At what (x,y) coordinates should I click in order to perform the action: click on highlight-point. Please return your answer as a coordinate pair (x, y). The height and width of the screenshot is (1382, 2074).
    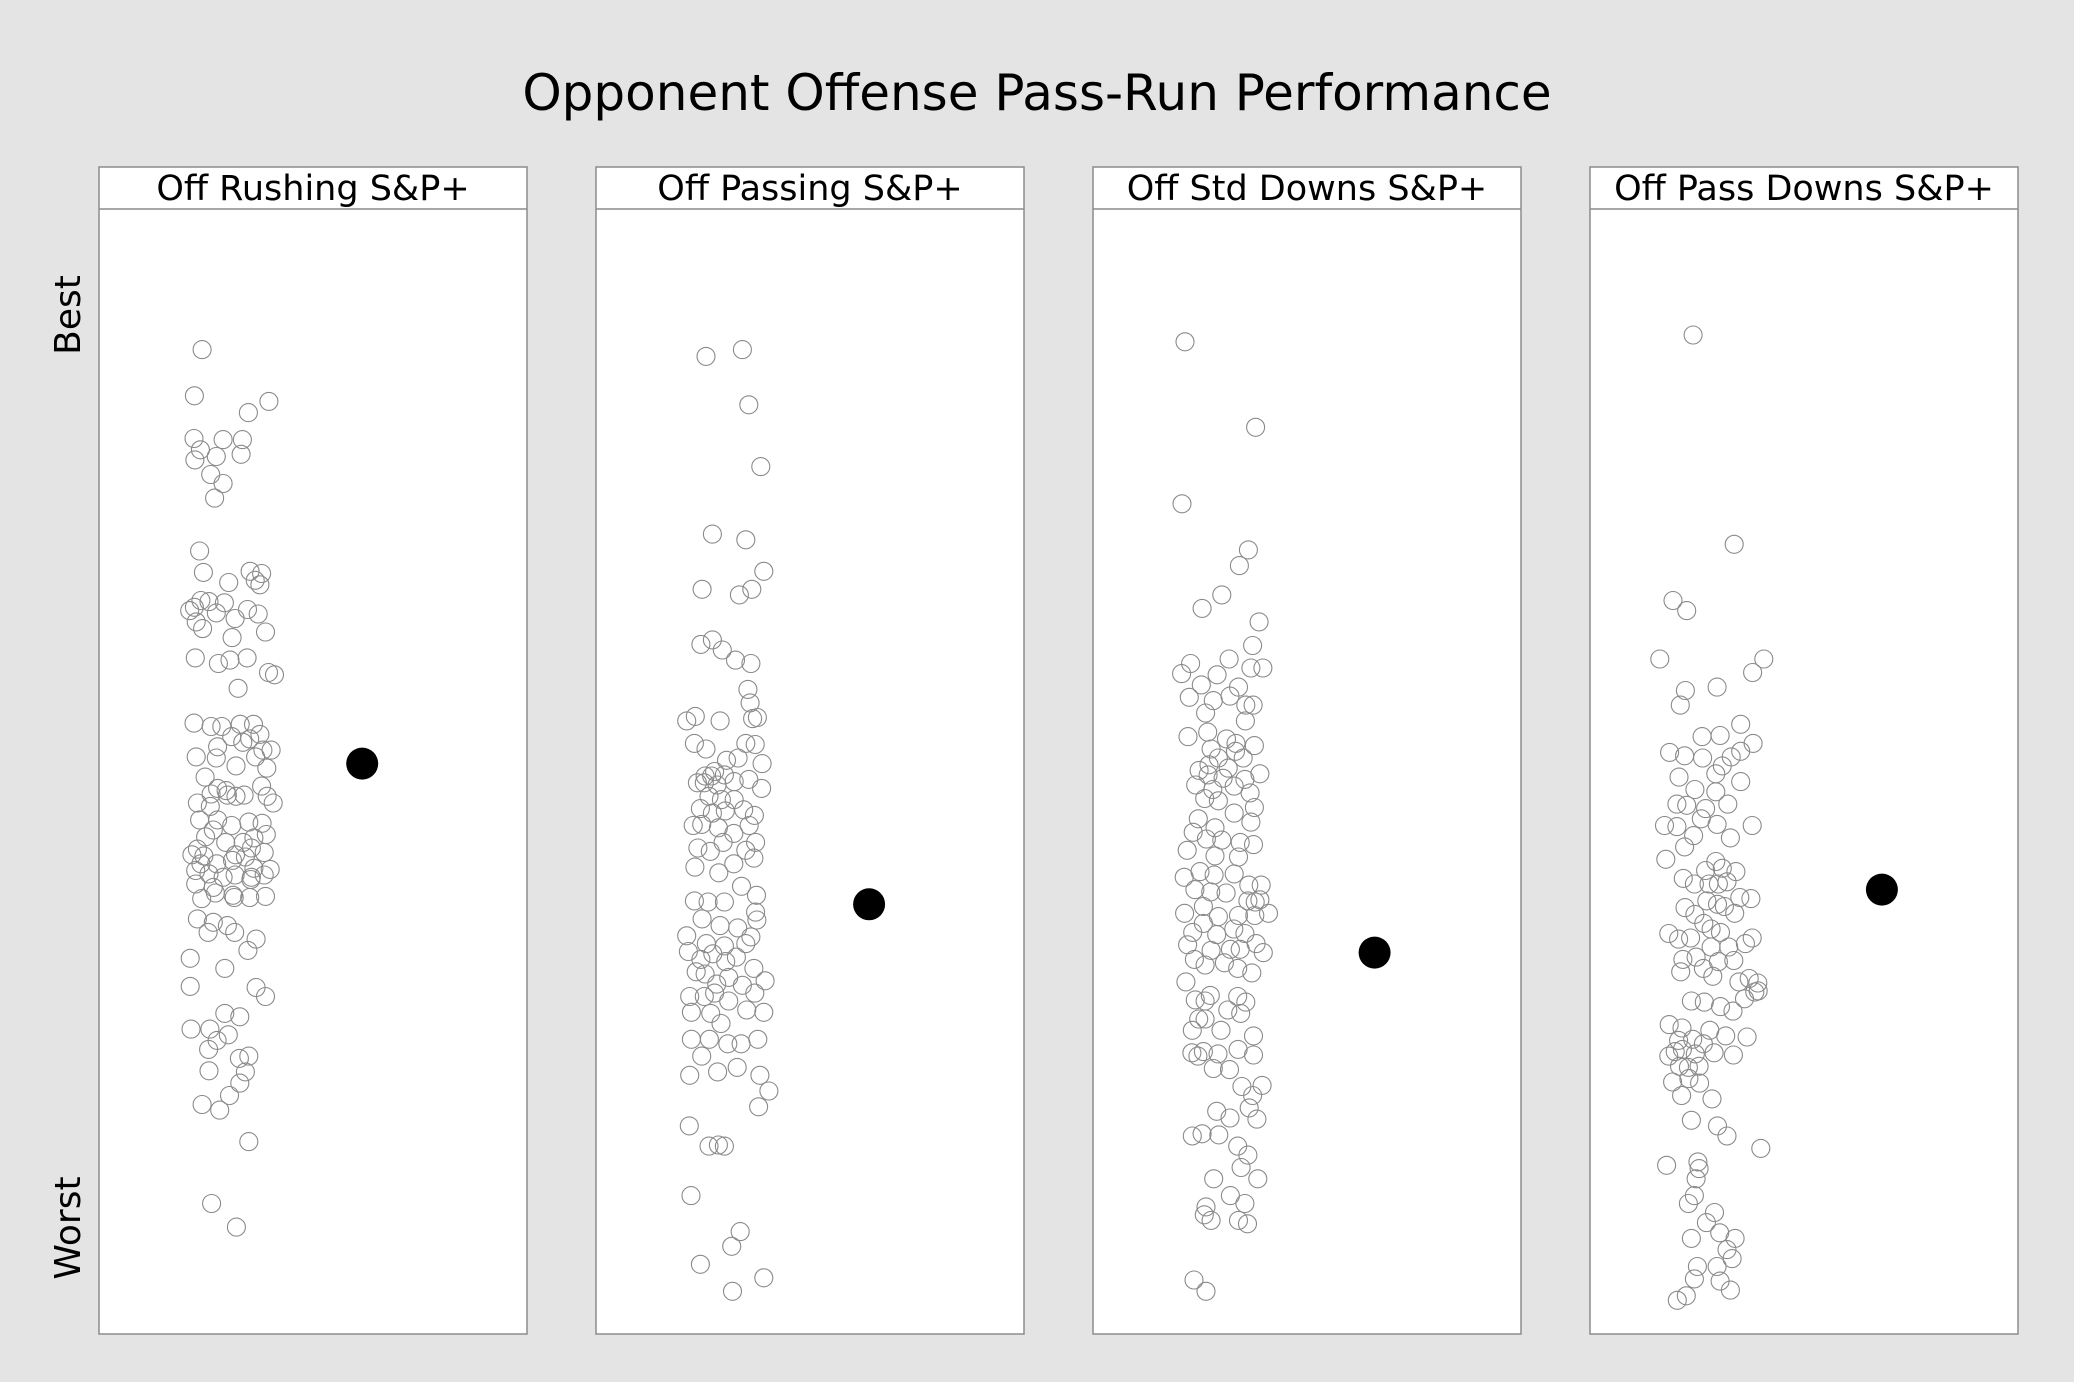
    Looking at the image, I should click on (1881, 889).